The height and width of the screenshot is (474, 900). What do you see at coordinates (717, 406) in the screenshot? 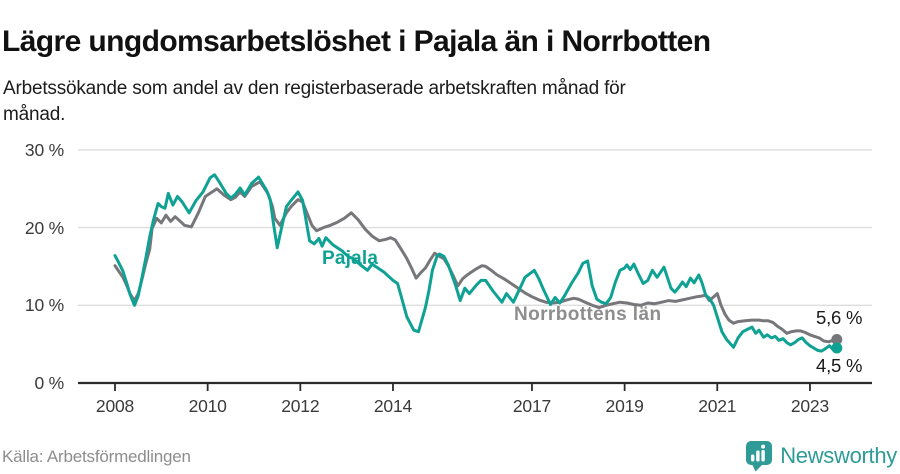
I see `x-tick-label: 2021` at bounding box center [717, 406].